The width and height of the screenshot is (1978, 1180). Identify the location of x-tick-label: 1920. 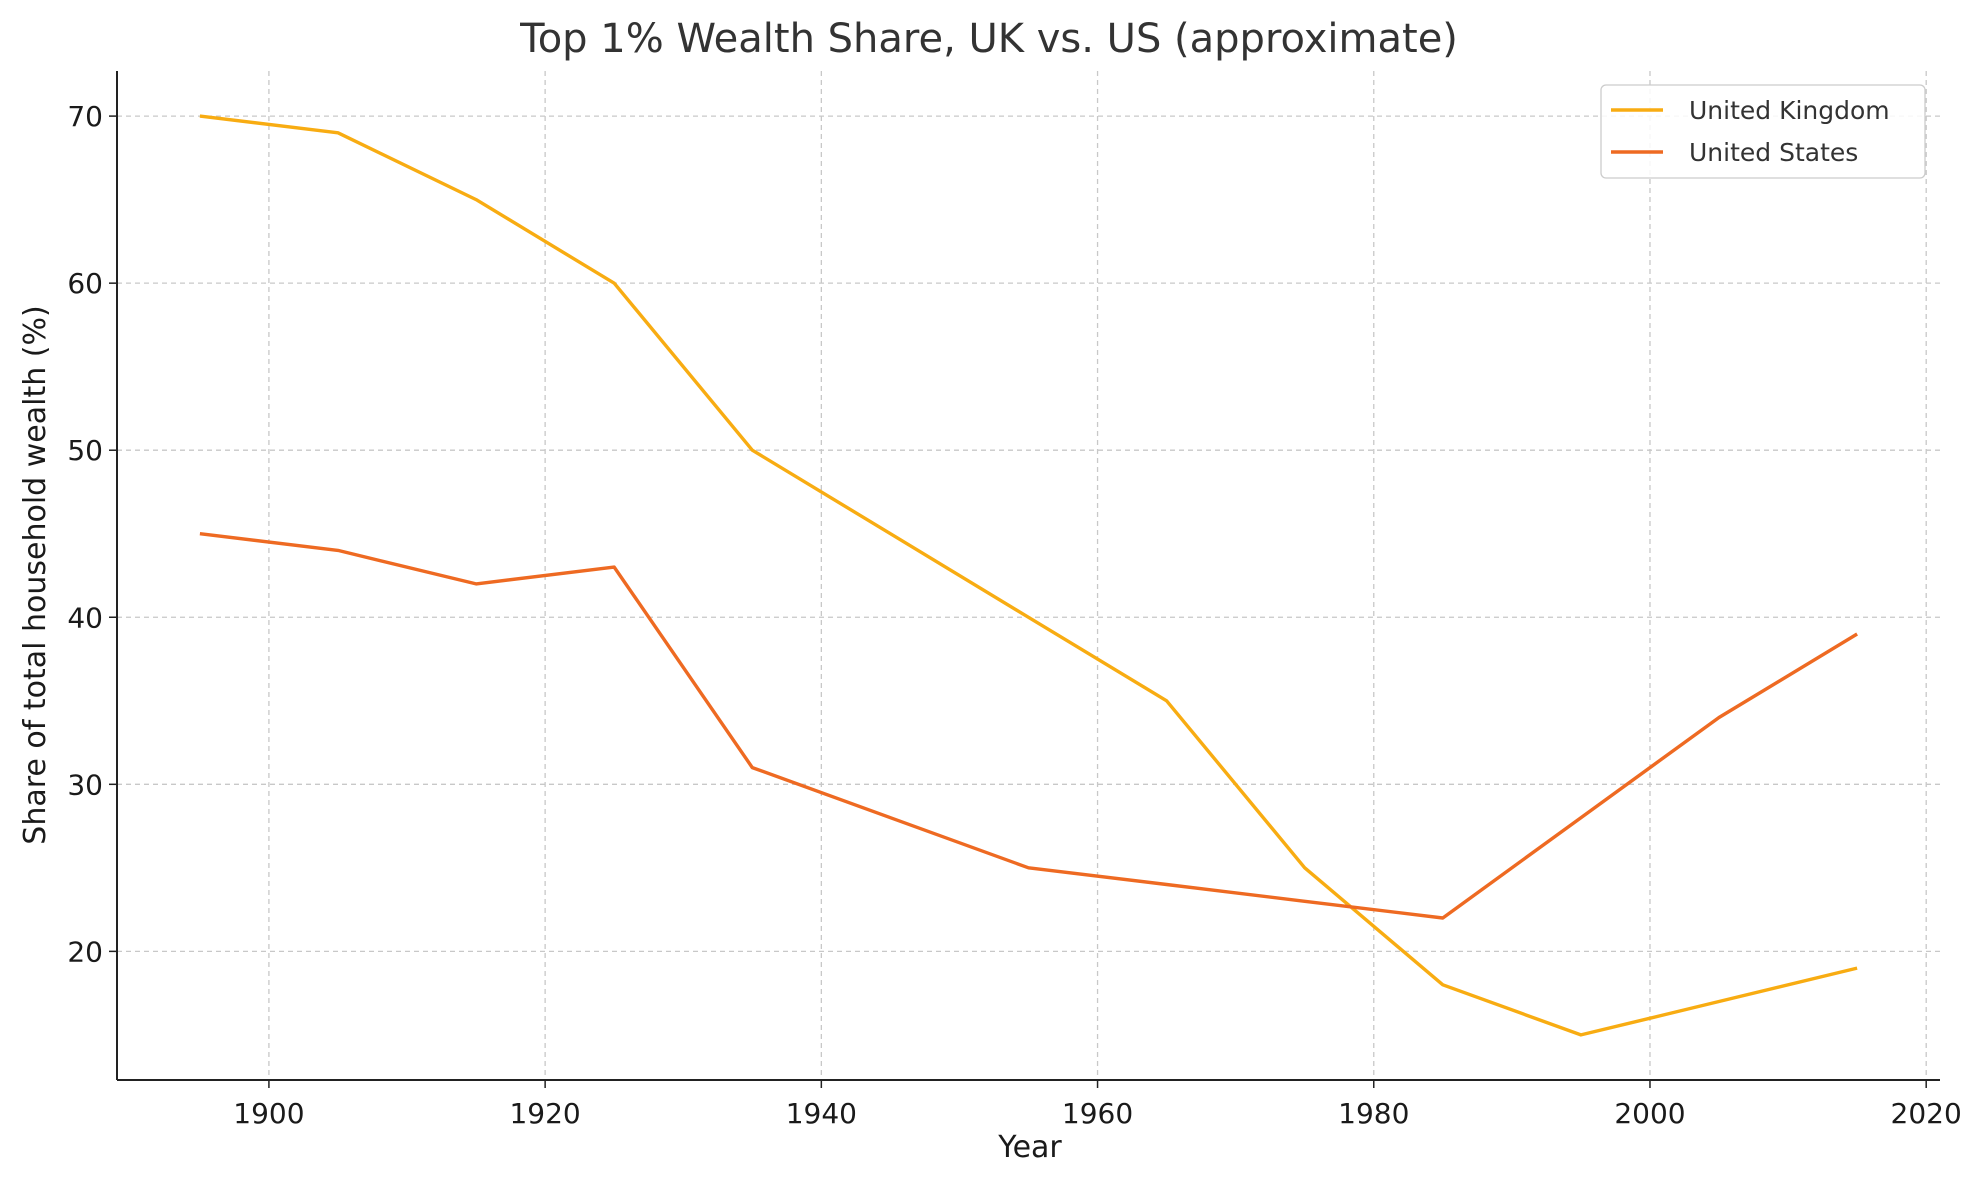
(544, 1113).